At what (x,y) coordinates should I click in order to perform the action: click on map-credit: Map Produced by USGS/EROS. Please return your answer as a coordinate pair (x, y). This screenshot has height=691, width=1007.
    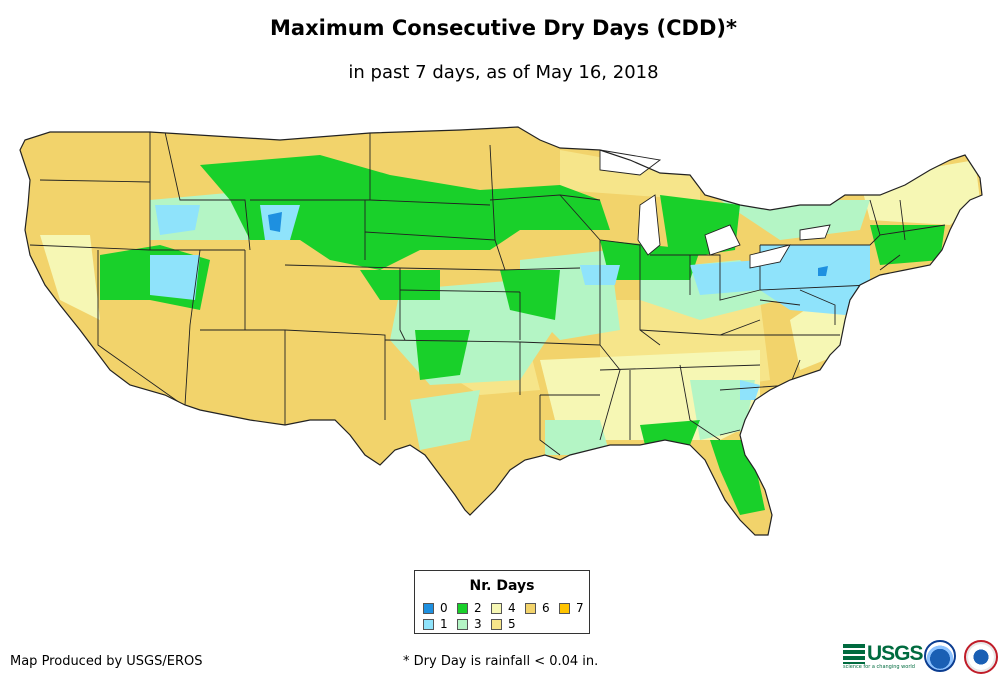
    Looking at the image, I should click on (106, 661).